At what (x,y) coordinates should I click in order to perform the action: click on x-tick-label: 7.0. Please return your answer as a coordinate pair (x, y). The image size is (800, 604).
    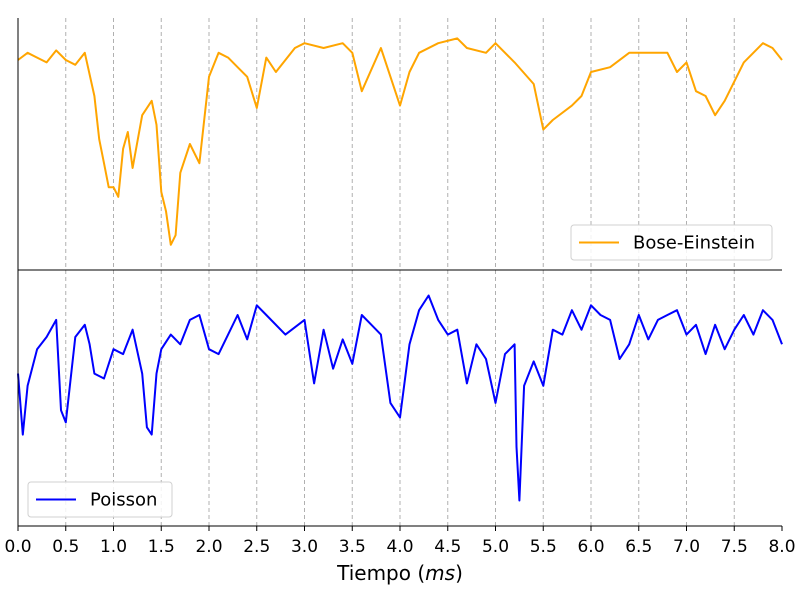
    Looking at the image, I should click on (686, 547).